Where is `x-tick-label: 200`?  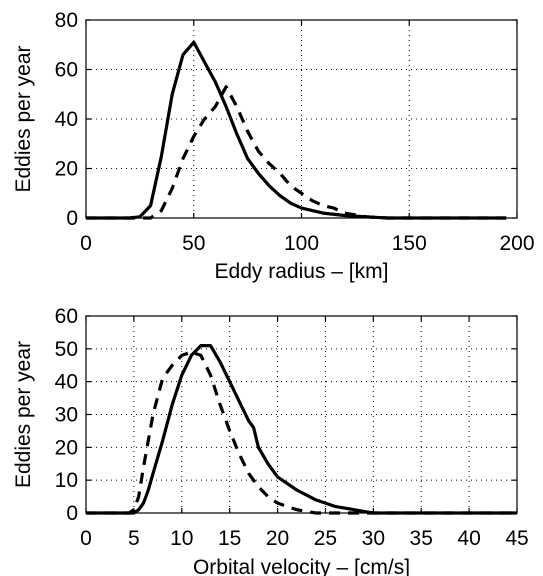 x-tick-label: 200 is located at coordinates (516, 243).